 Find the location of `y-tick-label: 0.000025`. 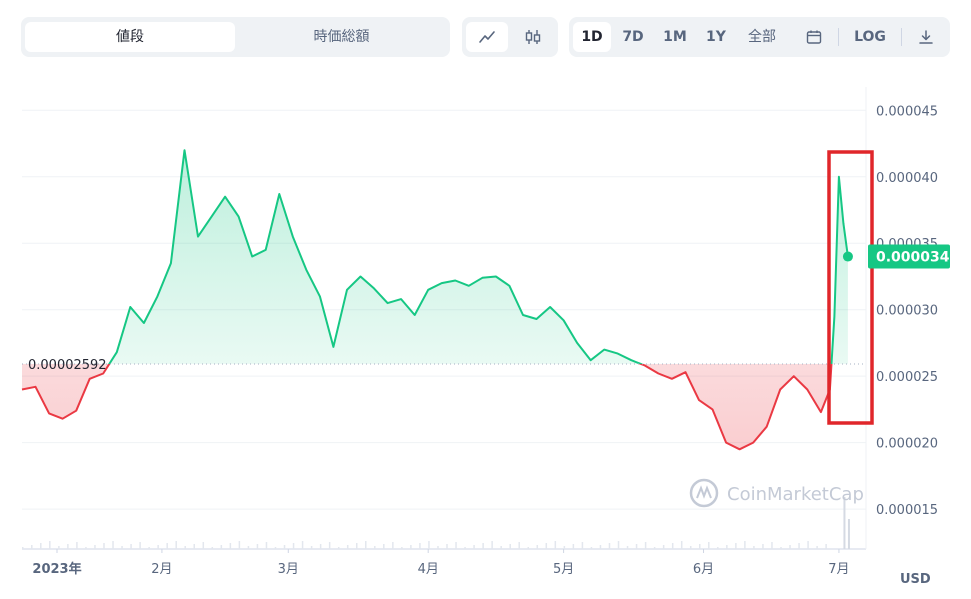

y-tick-label: 0.000025 is located at coordinates (907, 377).